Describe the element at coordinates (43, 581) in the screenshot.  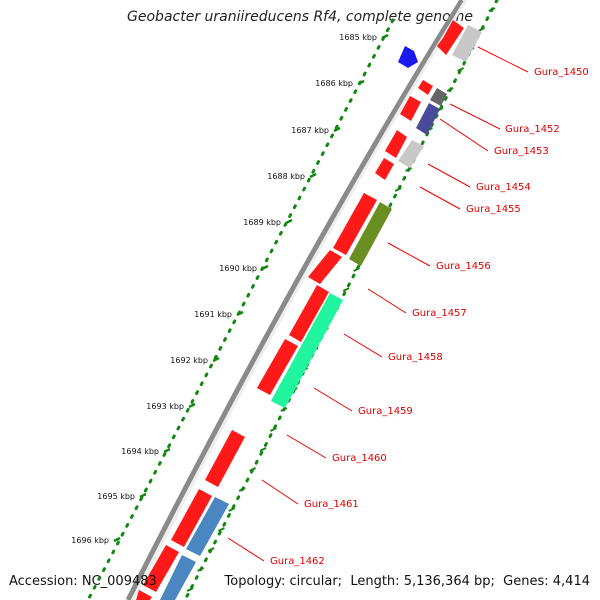
I see `accession-label: Accession:` at that location.